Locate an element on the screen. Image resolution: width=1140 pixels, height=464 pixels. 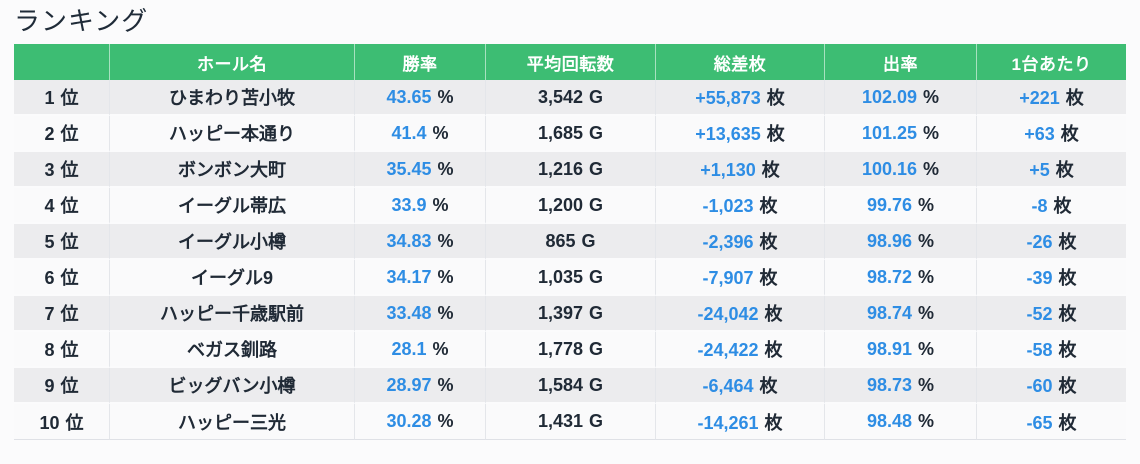
rank-cell-value: 4 is located at coordinates (49, 206).